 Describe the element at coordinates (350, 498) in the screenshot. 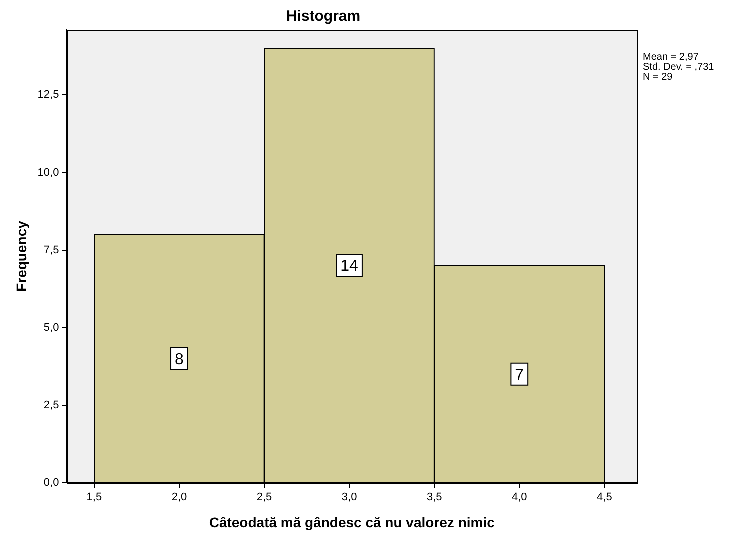

I see `x-tick-label: 3,0` at that location.